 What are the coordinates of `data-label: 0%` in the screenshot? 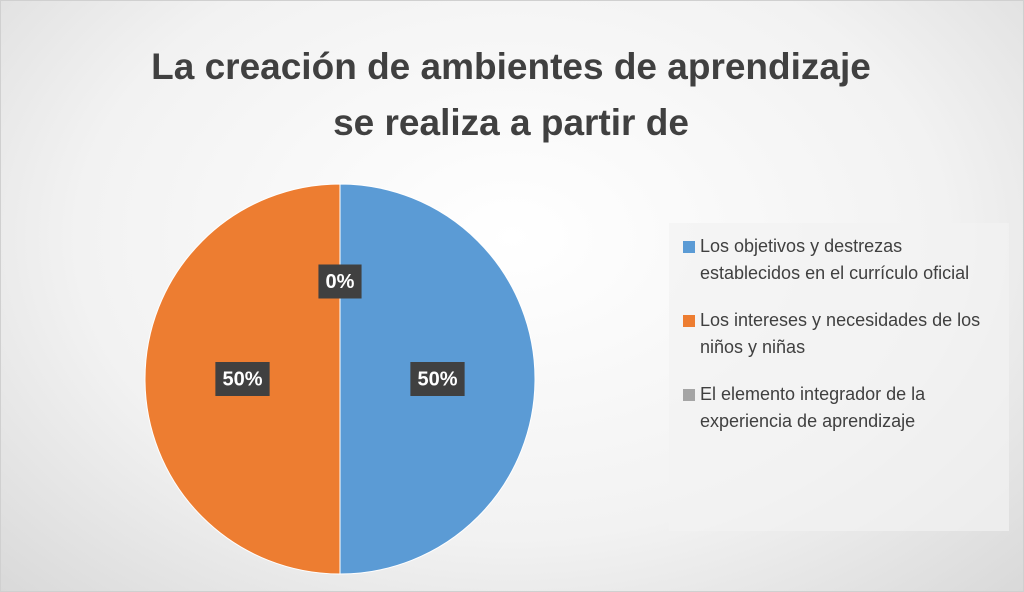 It's located at (340, 282).